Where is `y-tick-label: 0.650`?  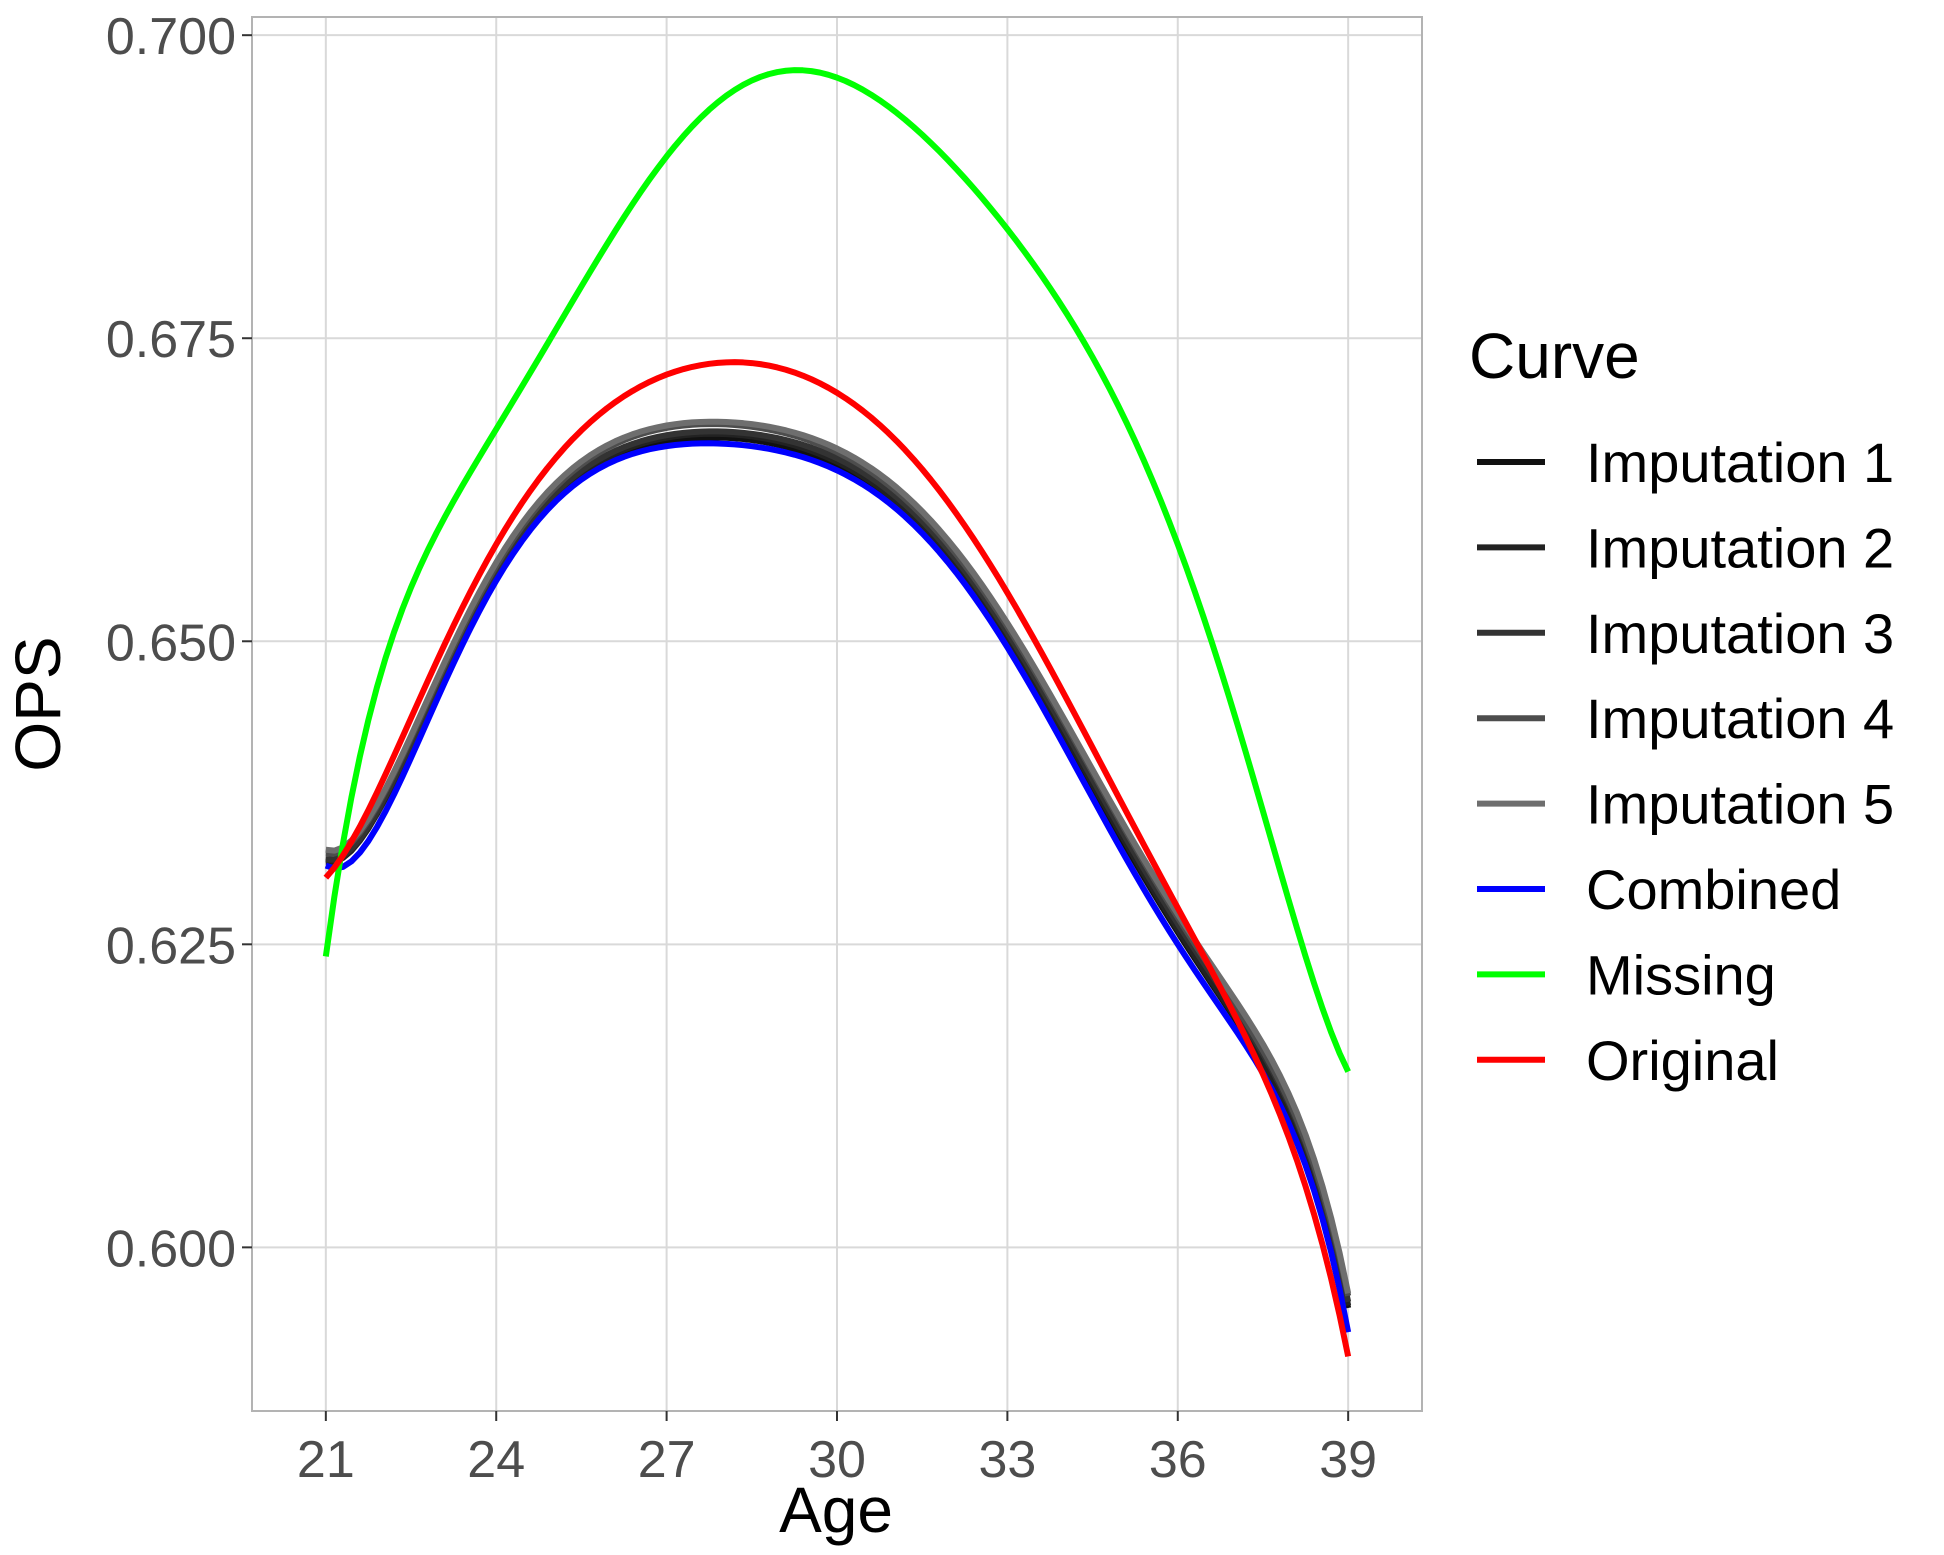 y-tick-label: 0.650 is located at coordinates (171, 643).